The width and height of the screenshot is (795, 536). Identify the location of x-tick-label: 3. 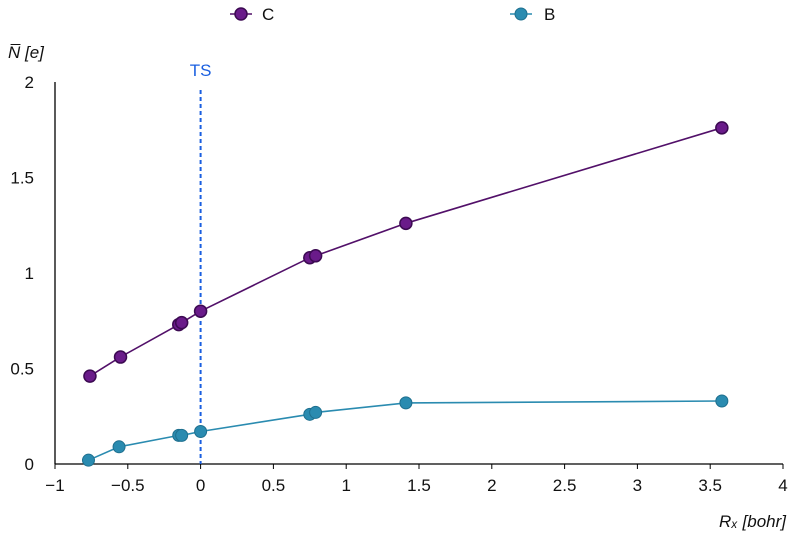
(637, 485).